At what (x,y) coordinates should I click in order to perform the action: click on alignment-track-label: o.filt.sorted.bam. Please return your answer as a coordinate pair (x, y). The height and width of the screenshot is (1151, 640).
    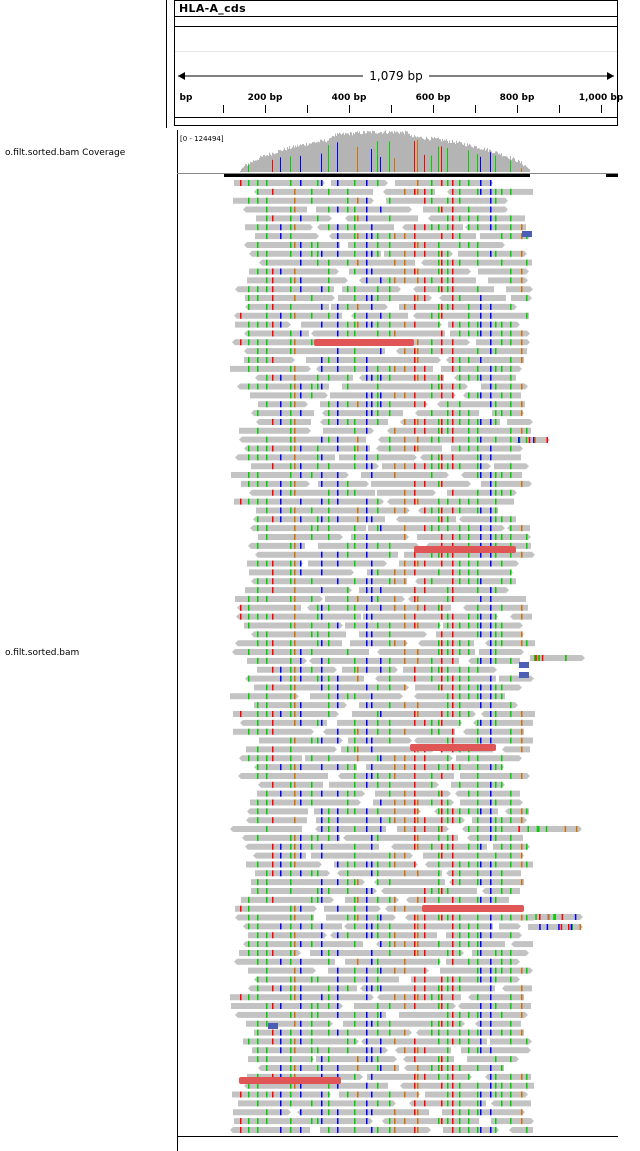
    Looking at the image, I should click on (42, 653).